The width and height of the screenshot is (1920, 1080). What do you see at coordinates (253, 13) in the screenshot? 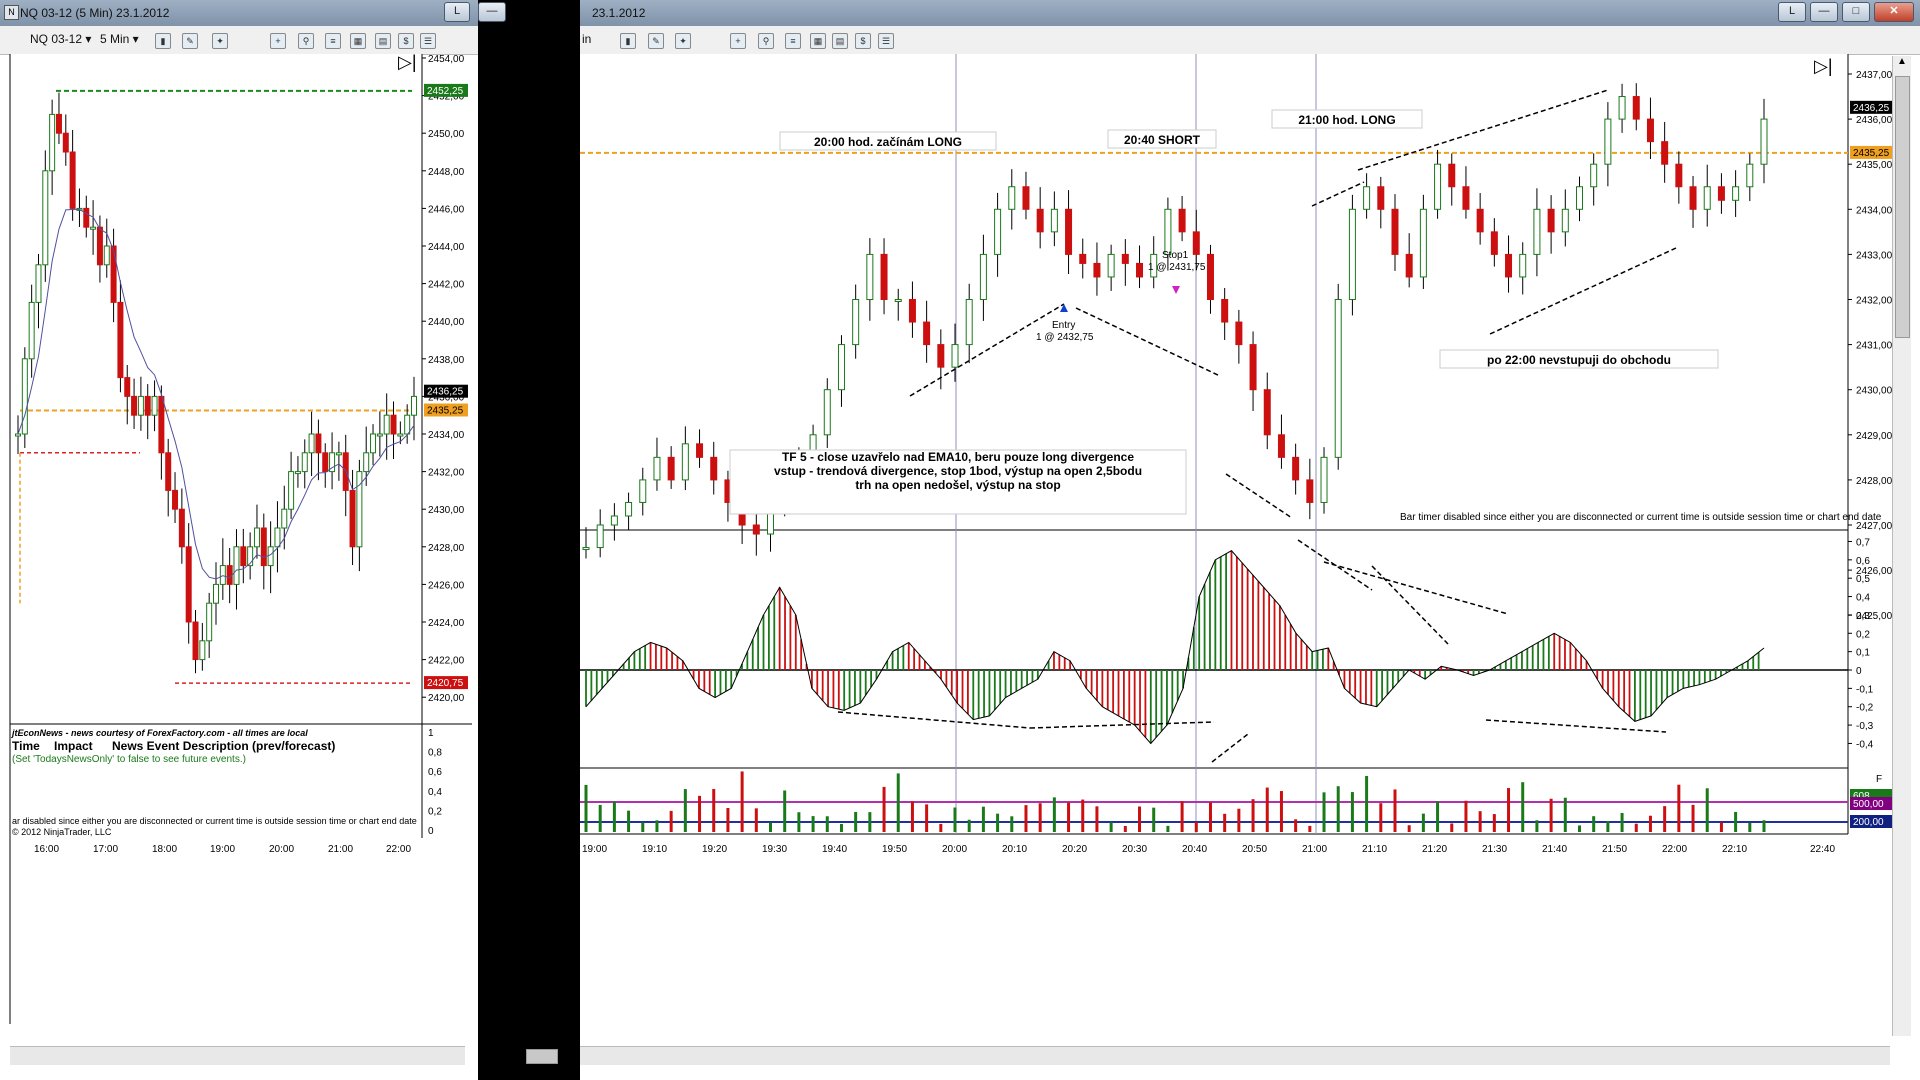
I see `left-title-bar: N NQ 03-12 (5 Min) 23.1.2012 L —` at bounding box center [253, 13].